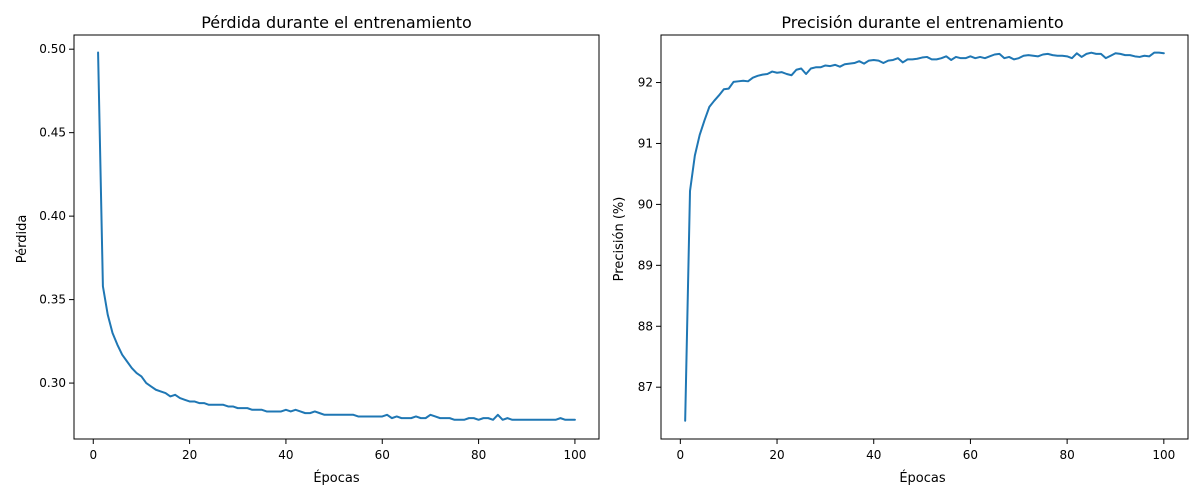 The width and height of the screenshot is (1200, 500). I want to click on loss-chart-title: Pérdida durante el entrenamiento, so click(336, 22).